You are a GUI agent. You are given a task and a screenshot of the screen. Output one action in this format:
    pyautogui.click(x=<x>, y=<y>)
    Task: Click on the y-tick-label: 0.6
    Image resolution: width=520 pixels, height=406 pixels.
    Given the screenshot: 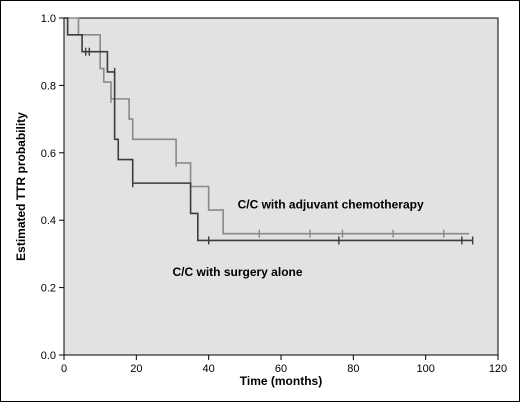 What is the action you would take?
    pyautogui.click(x=48, y=154)
    